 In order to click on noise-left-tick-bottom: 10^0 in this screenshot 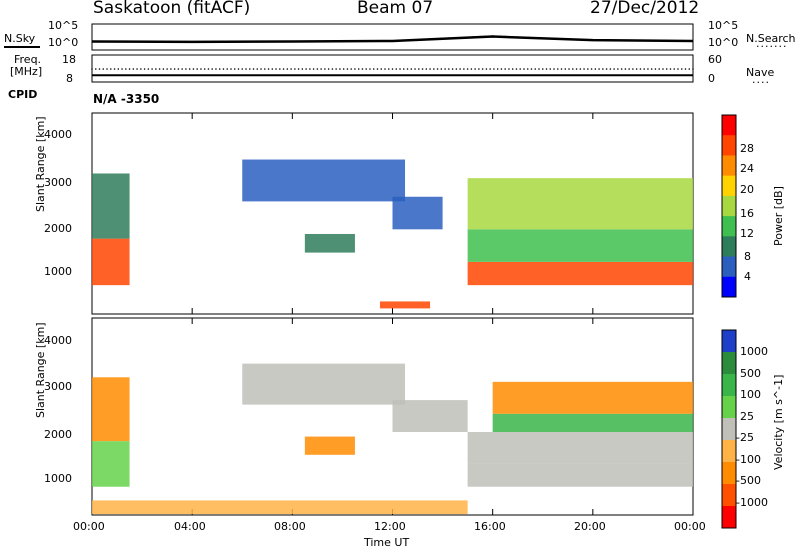, I will do `click(63, 42)`.